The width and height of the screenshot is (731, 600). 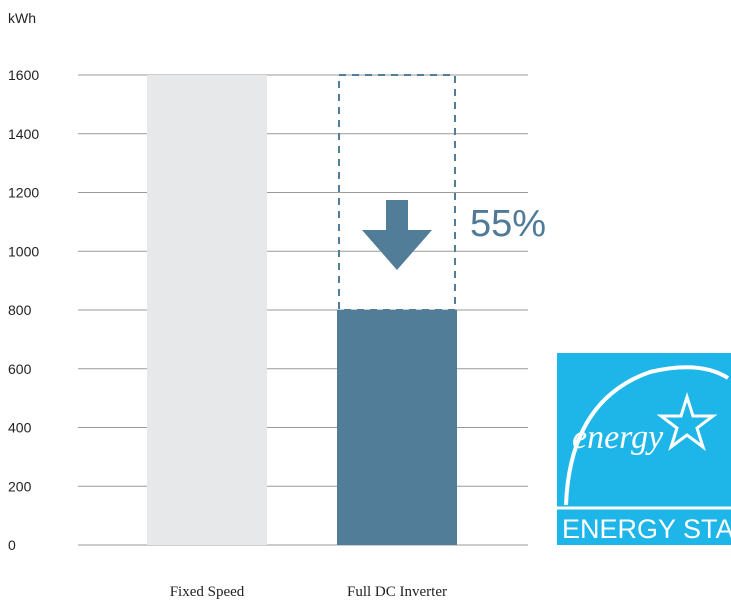 What do you see at coordinates (207, 592) in the screenshot?
I see `x-tick-label: Fixed Speed` at bounding box center [207, 592].